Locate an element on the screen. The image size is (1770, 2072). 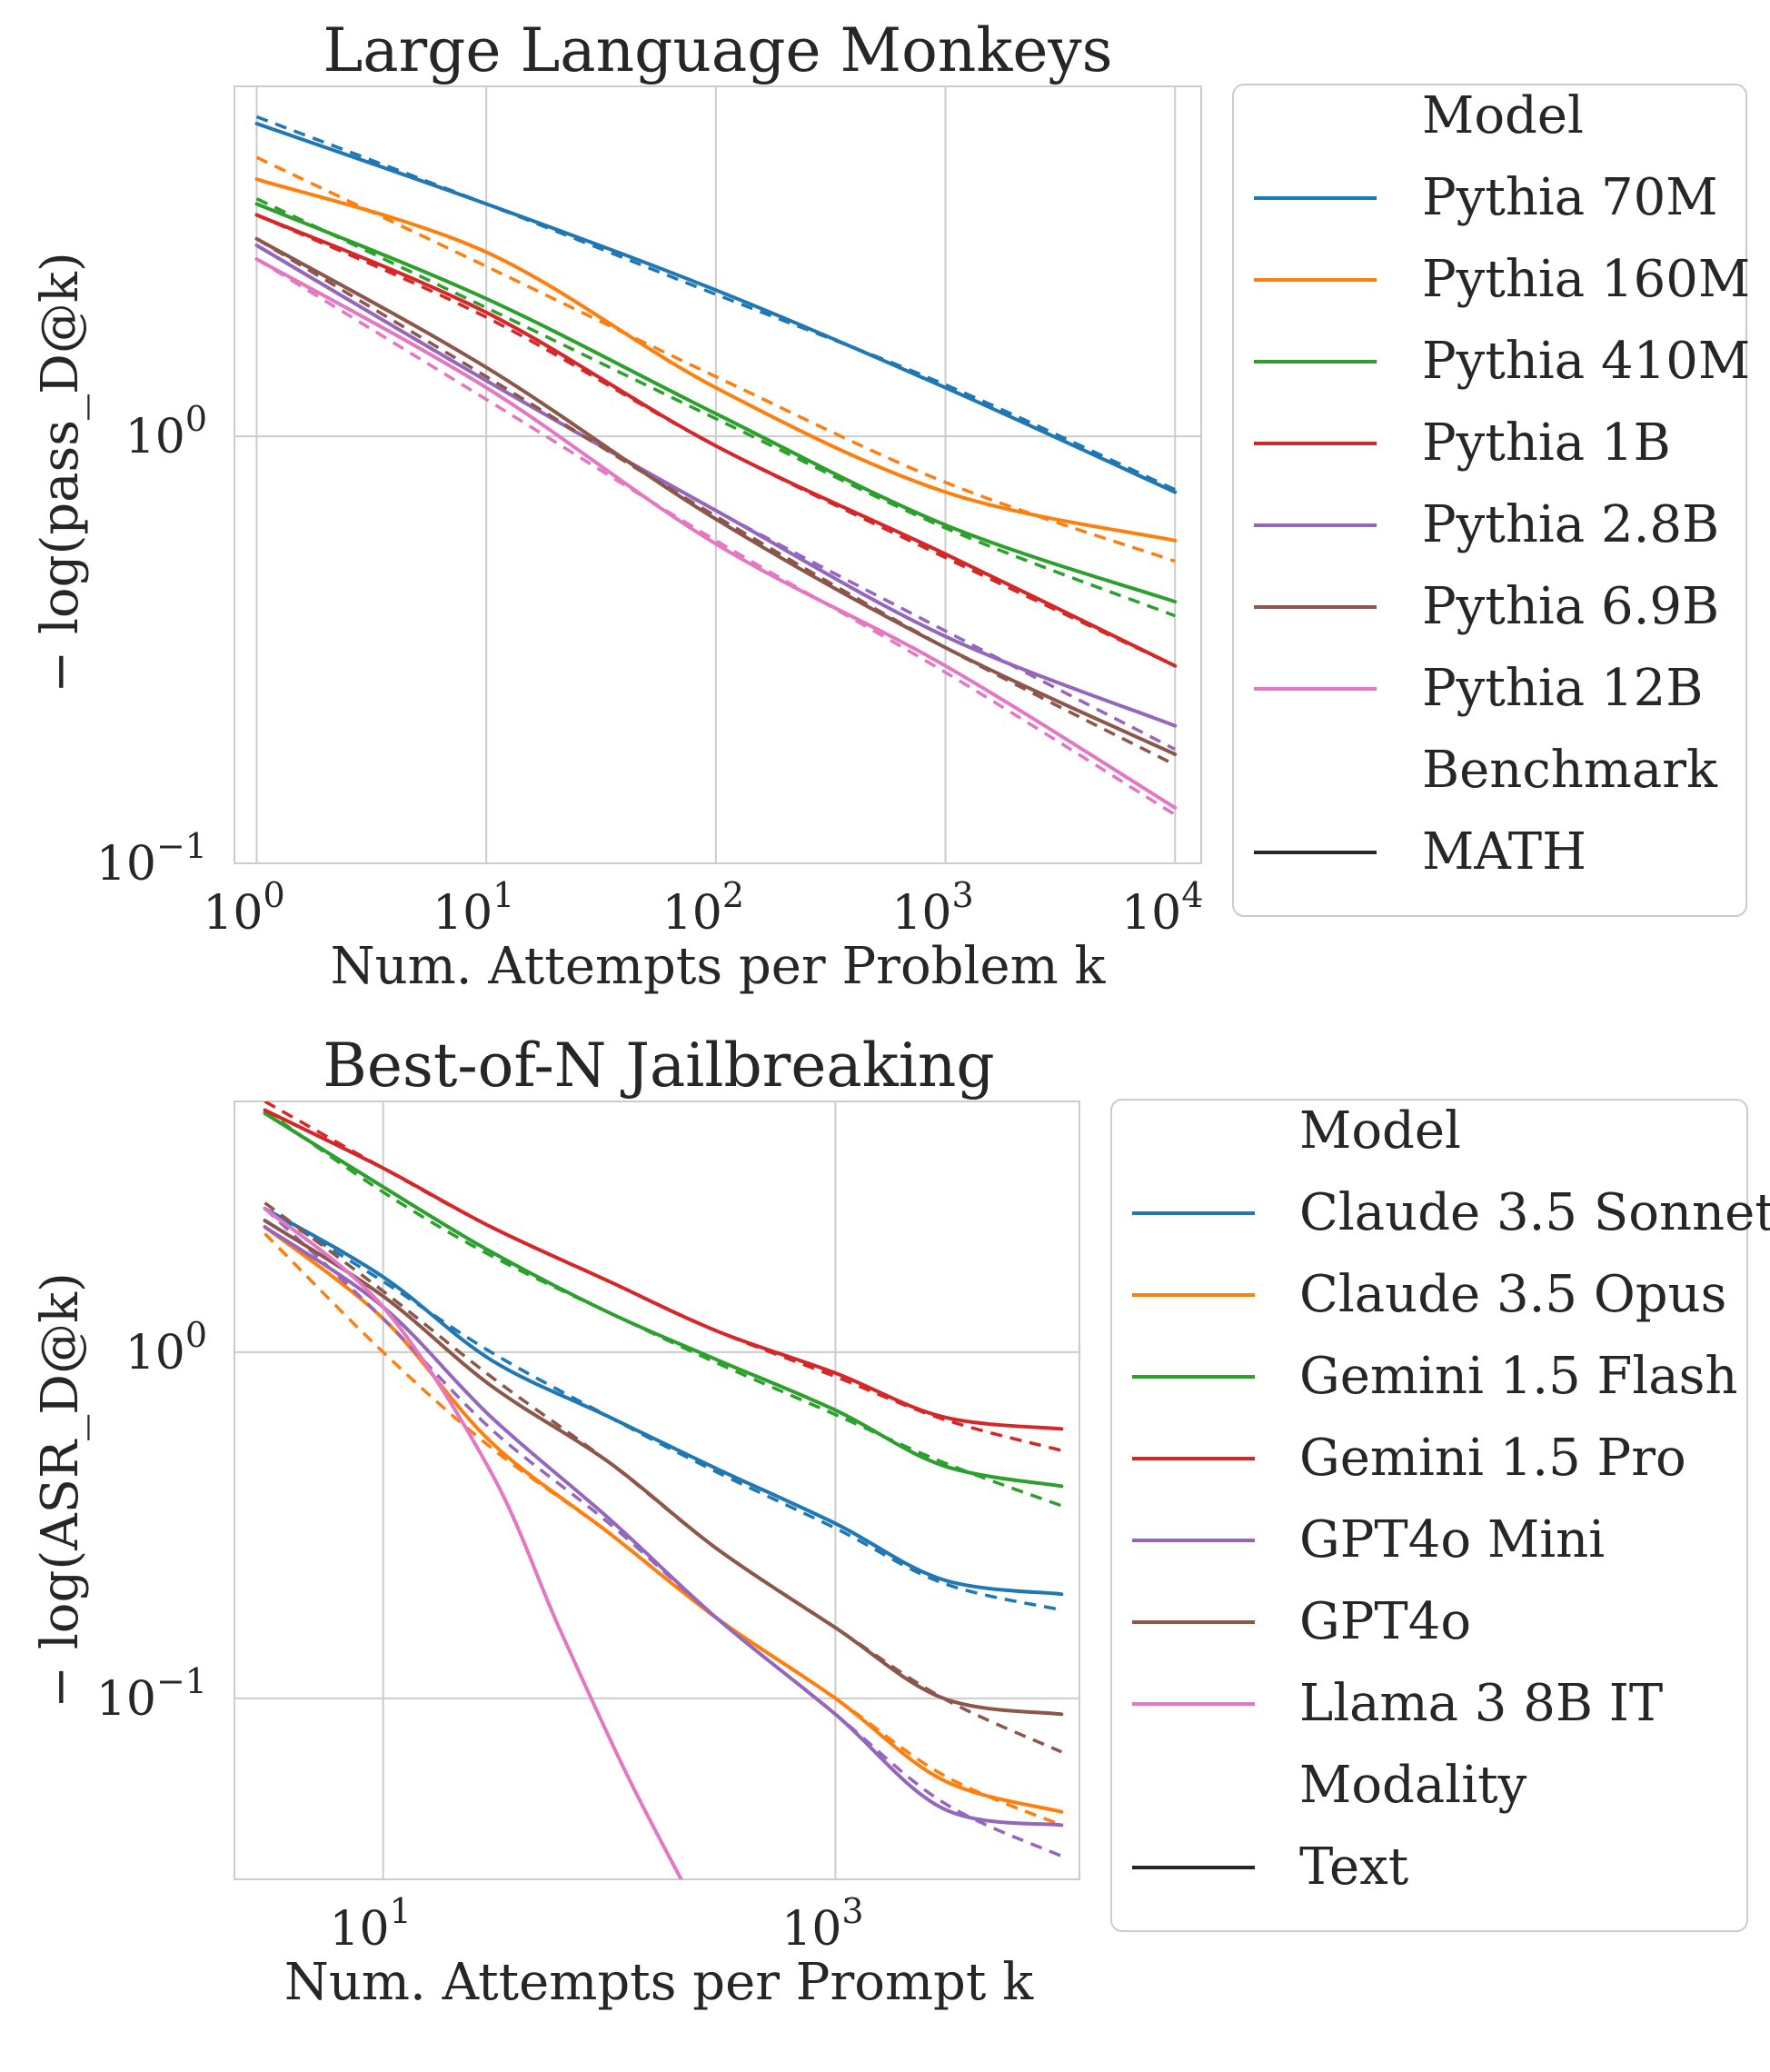
legend-heading: Modality is located at coordinates (1413, 1785).